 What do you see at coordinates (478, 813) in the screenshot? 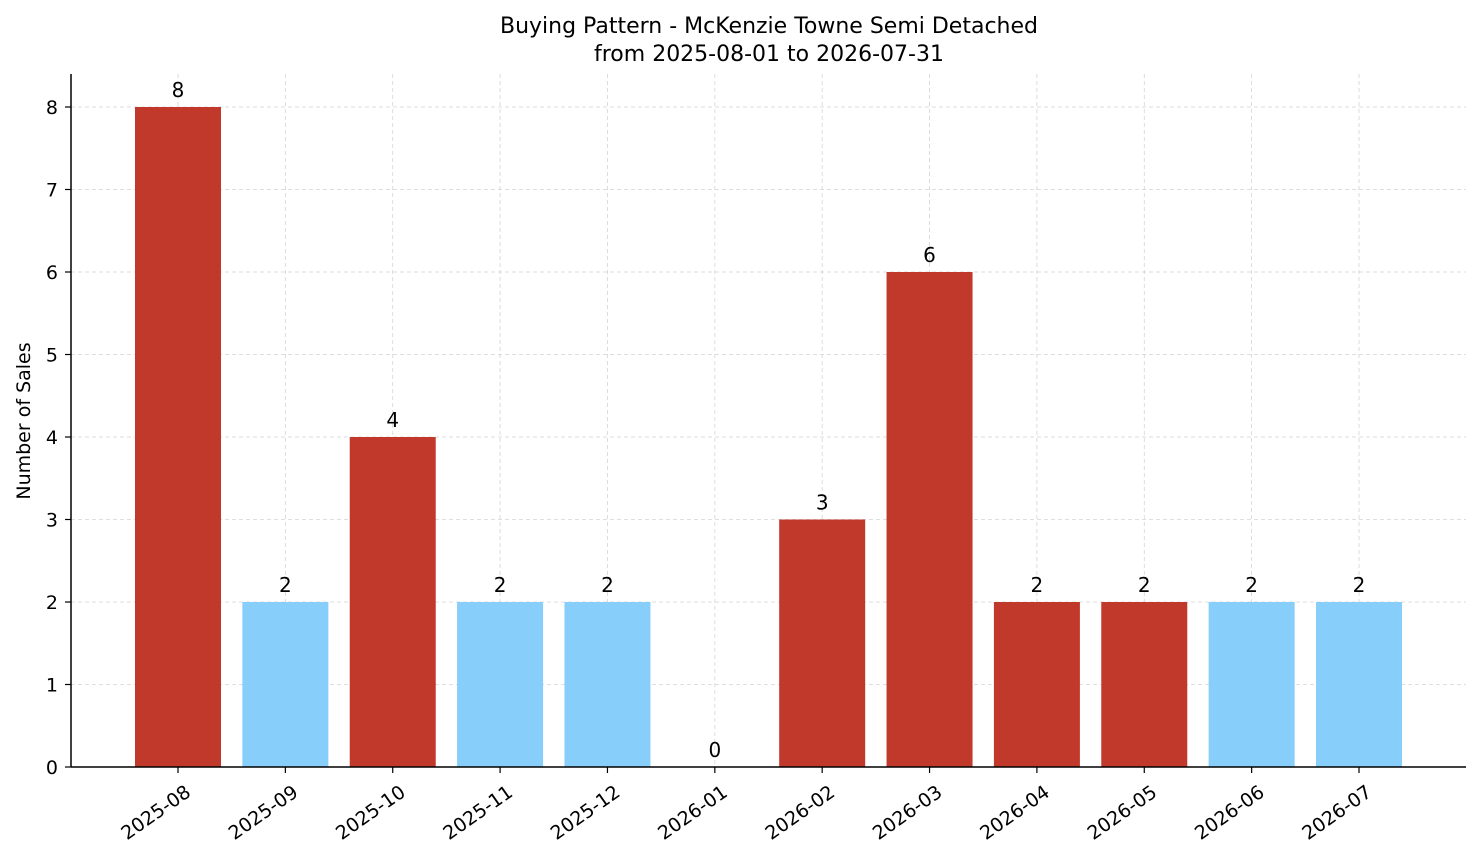
I see `x-tick-label: 2025-11` at bounding box center [478, 813].